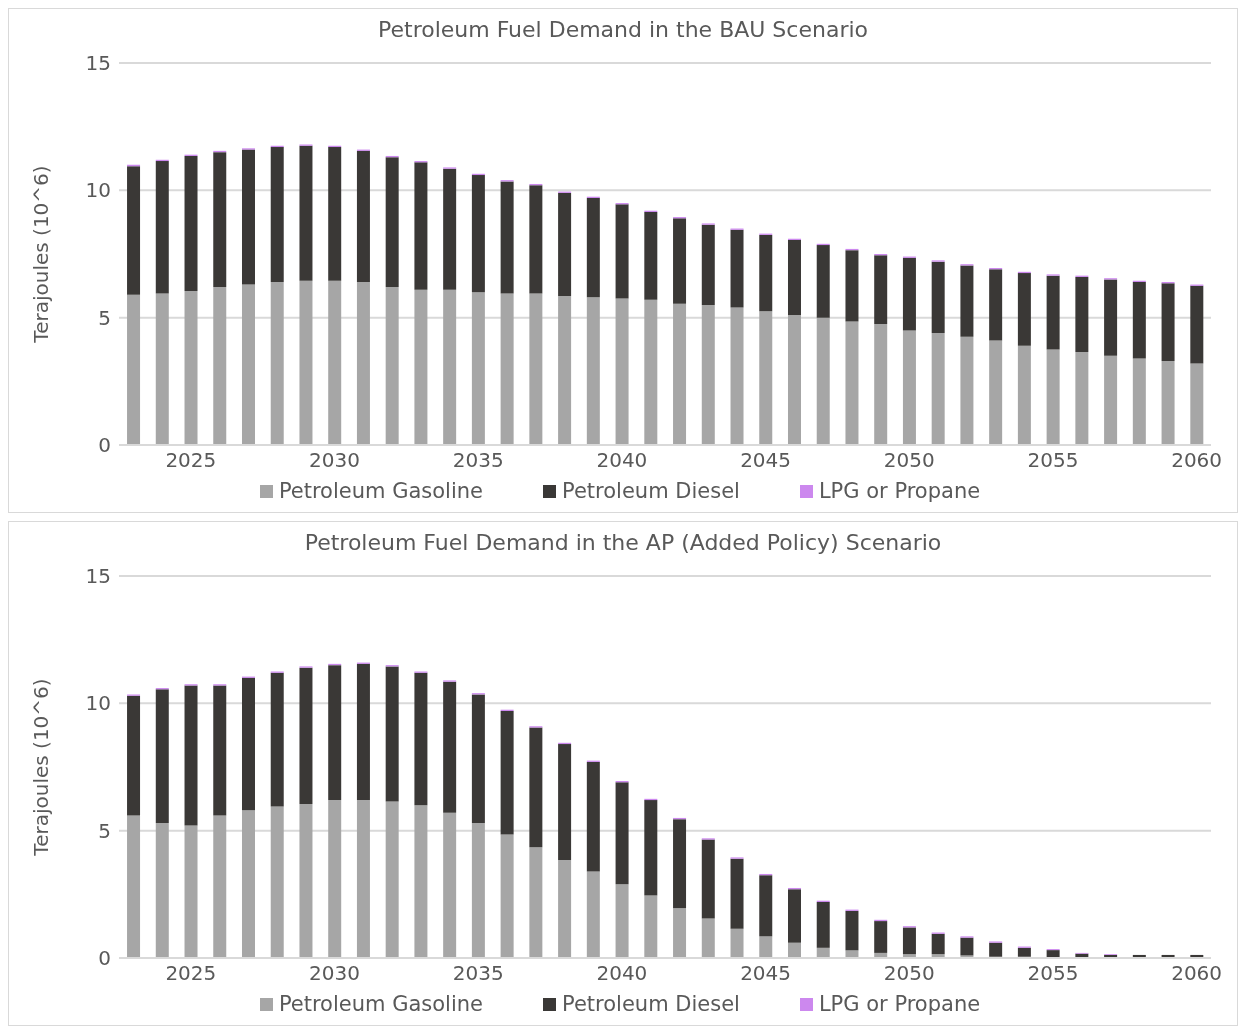 Image resolution: width=1248 pixels, height=1036 pixels. What do you see at coordinates (623, 543) in the screenshot?
I see `chart-title: Petroleum Fuel Demand in the AP (Added Policy) Scenario` at bounding box center [623, 543].